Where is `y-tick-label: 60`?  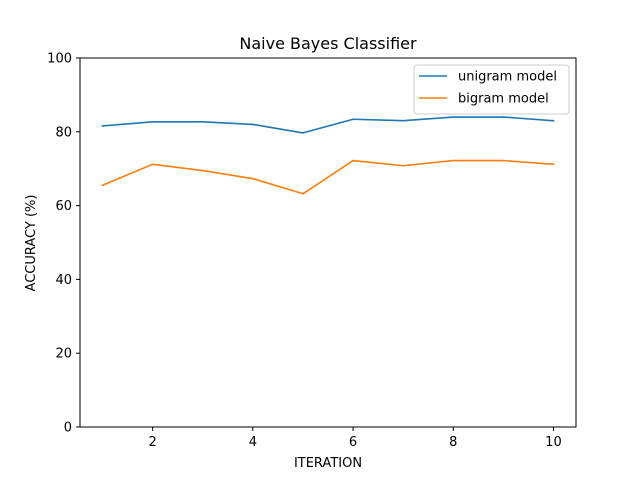
y-tick-label: 60 is located at coordinates (63, 206).